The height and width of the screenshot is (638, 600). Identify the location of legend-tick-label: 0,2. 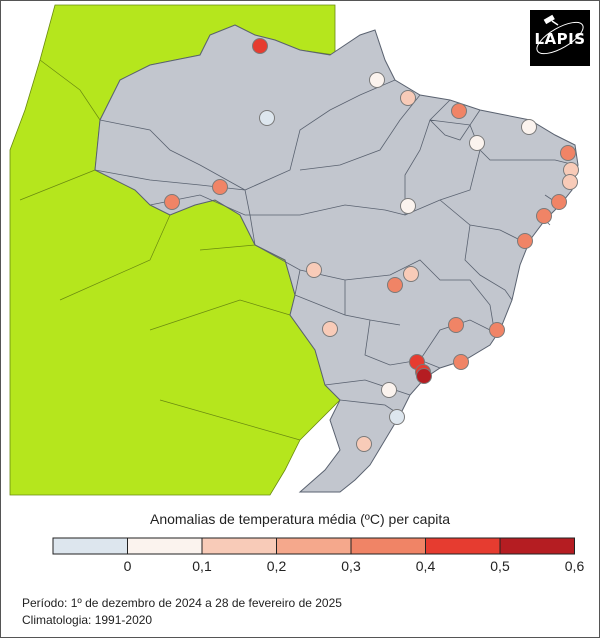
(276, 566).